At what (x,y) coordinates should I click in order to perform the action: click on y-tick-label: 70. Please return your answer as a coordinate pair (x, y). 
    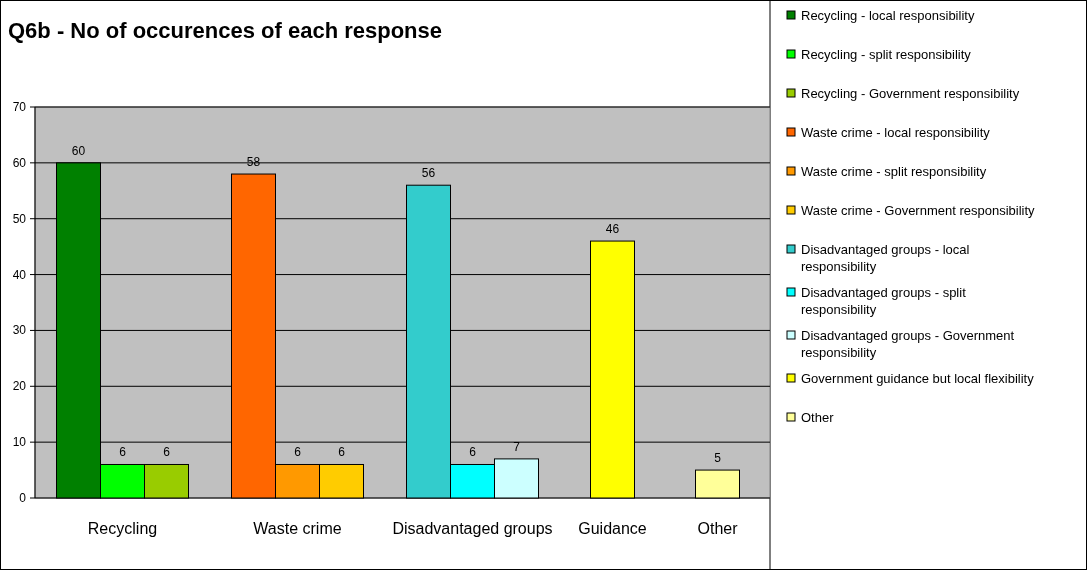
    Looking at the image, I should click on (19, 107).